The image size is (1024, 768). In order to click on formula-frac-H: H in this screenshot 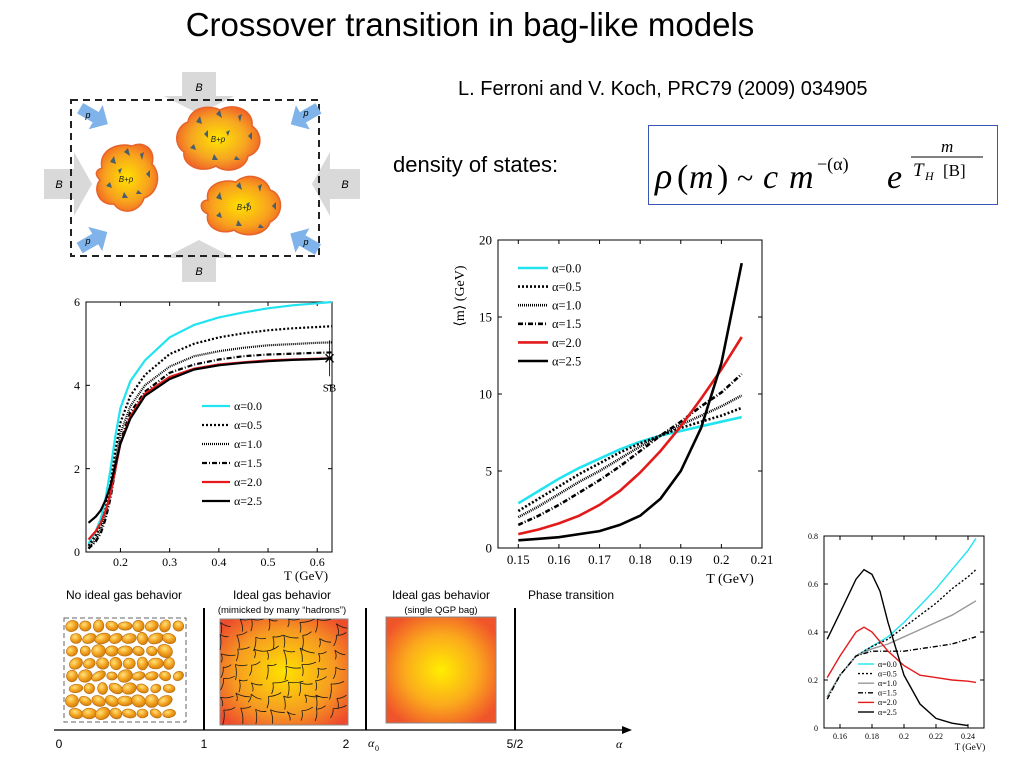, I will do `click(929, 176)`.